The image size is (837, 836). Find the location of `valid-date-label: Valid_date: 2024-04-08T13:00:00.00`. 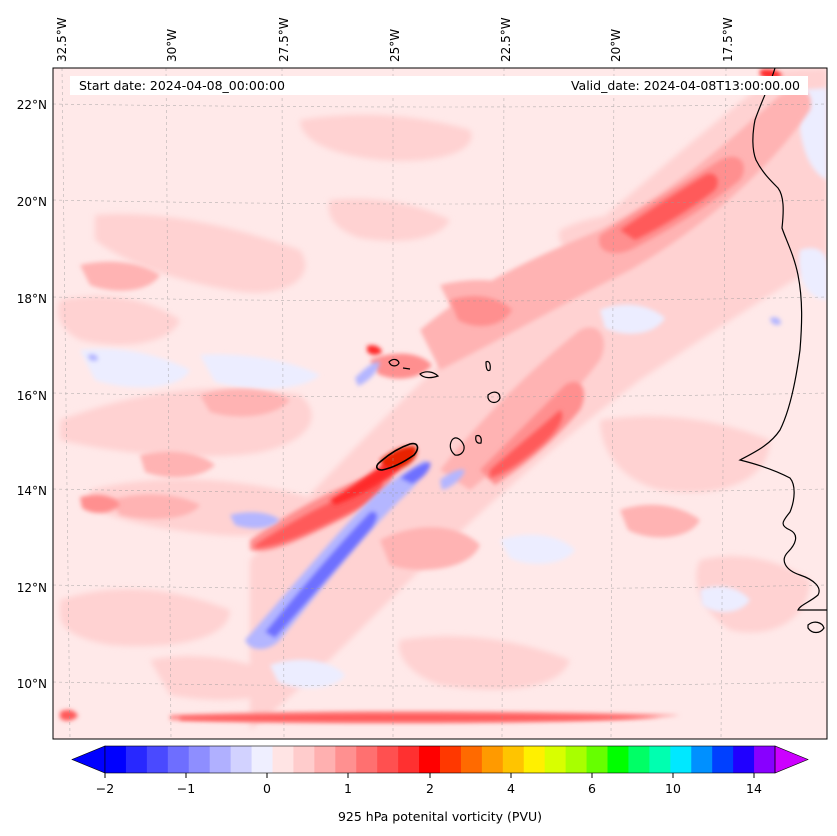

valid-date-label: Valid_date: 2024-04-08T13:00:00.00 is located at coordinates (685, 85).